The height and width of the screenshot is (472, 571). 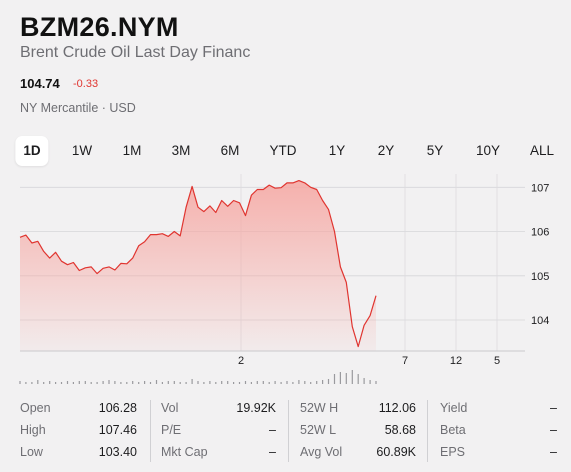 I want to click on stat-value: 106.28, so click(x=117, y=408).